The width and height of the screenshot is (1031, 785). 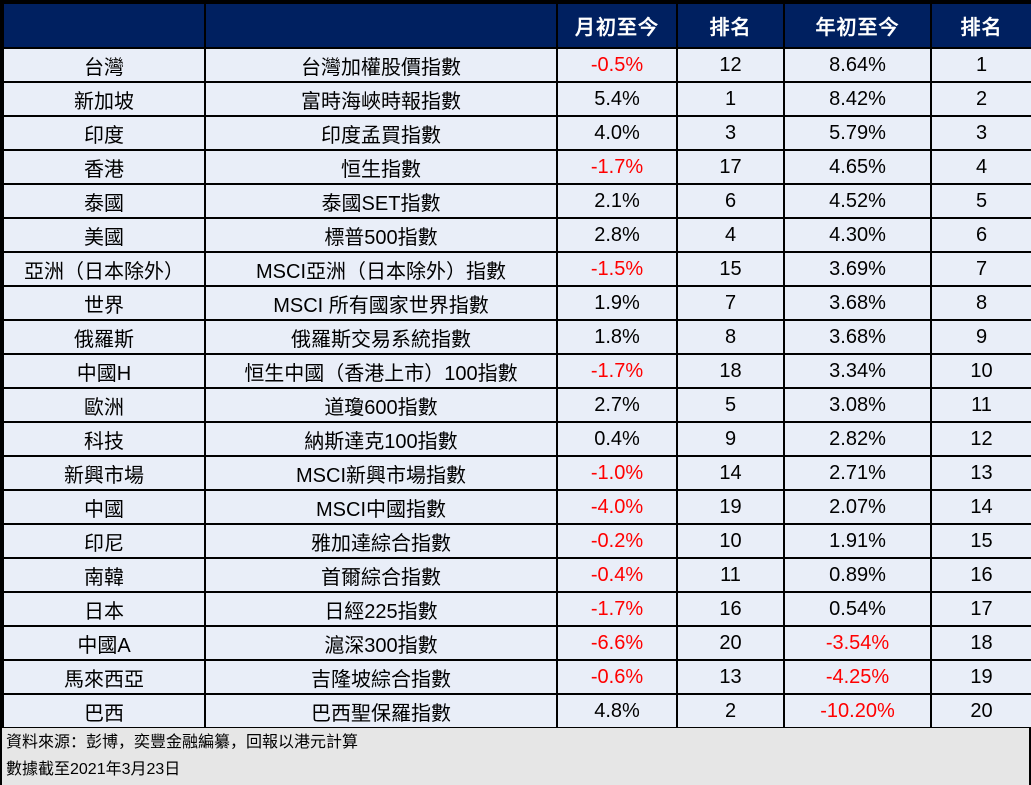 What do you see at coordinates (104, 711) in the screenshot?
I see `market-cell: 巴西` at bounding box center [104, 711].